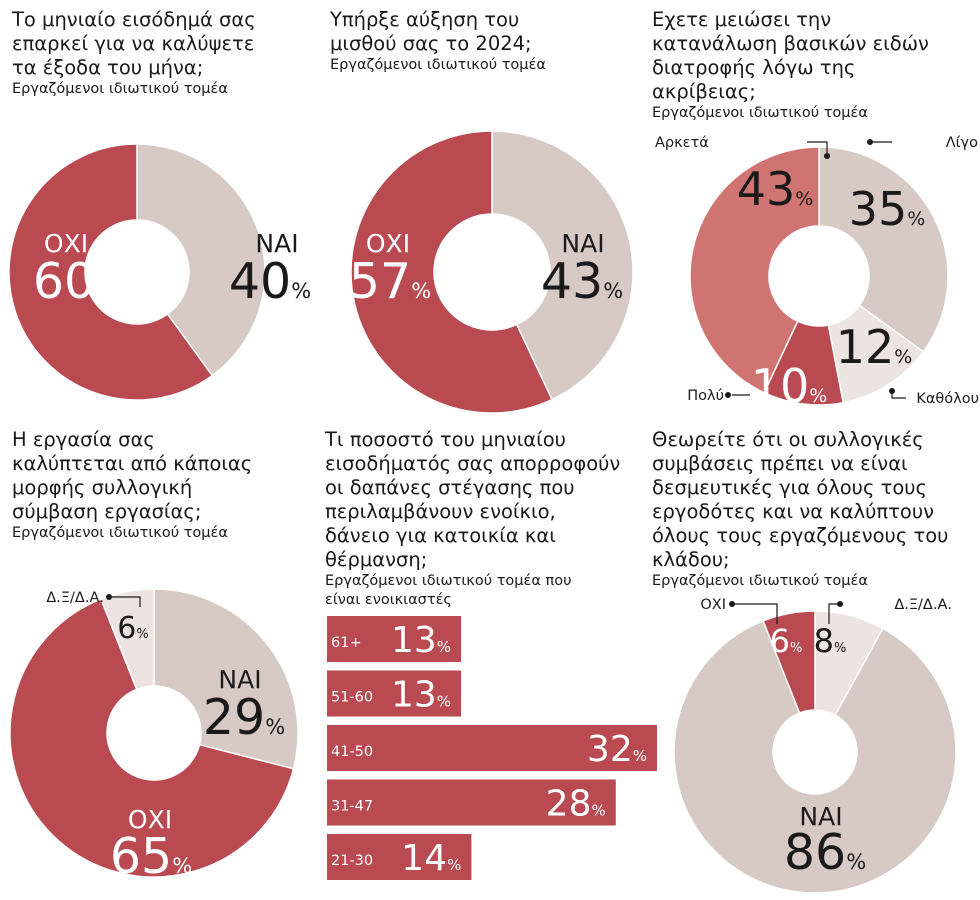  I want to click on chart-title: Υπήρξε αύξηση του μισθού σας το 2024;, so click(431, 31).